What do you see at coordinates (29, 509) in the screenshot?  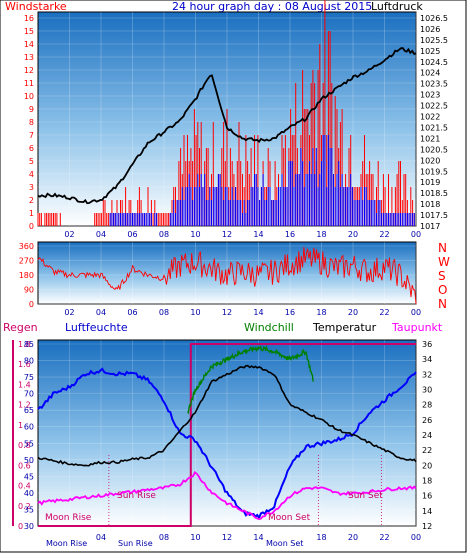 I see `humidity-tick-label: 35` at bounding box center [29, 509].